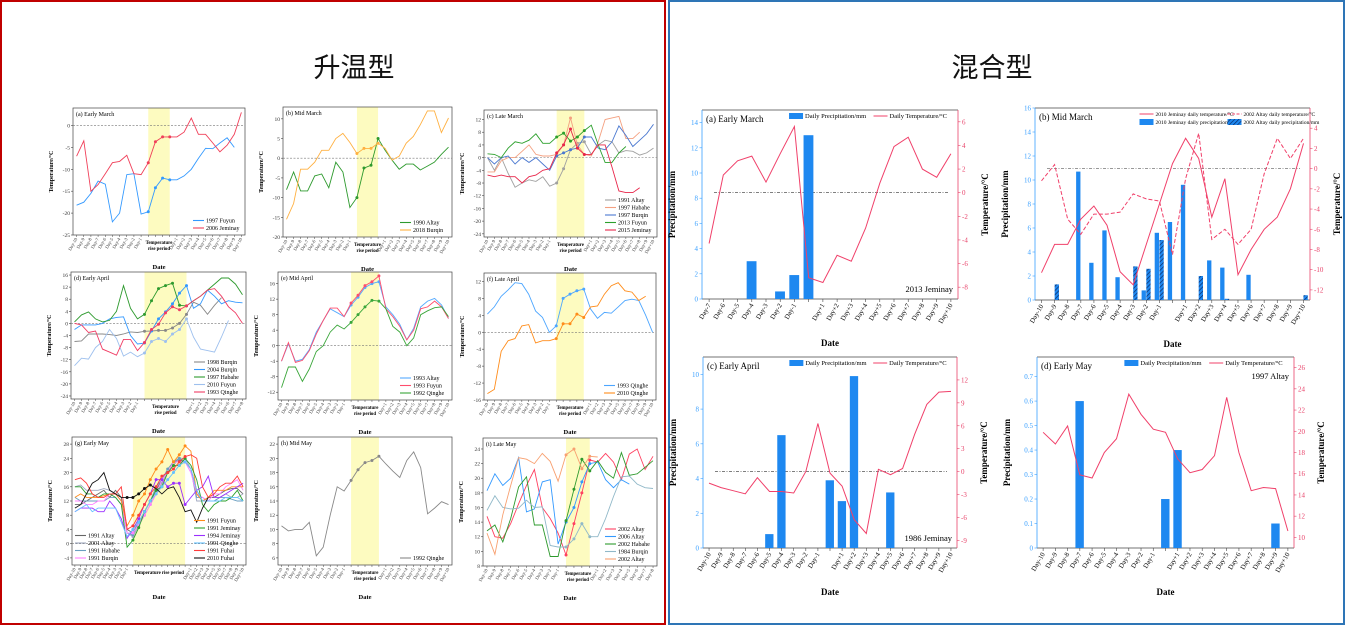  I want to click on y-tick-label-left: 0, so click(1032, 549).